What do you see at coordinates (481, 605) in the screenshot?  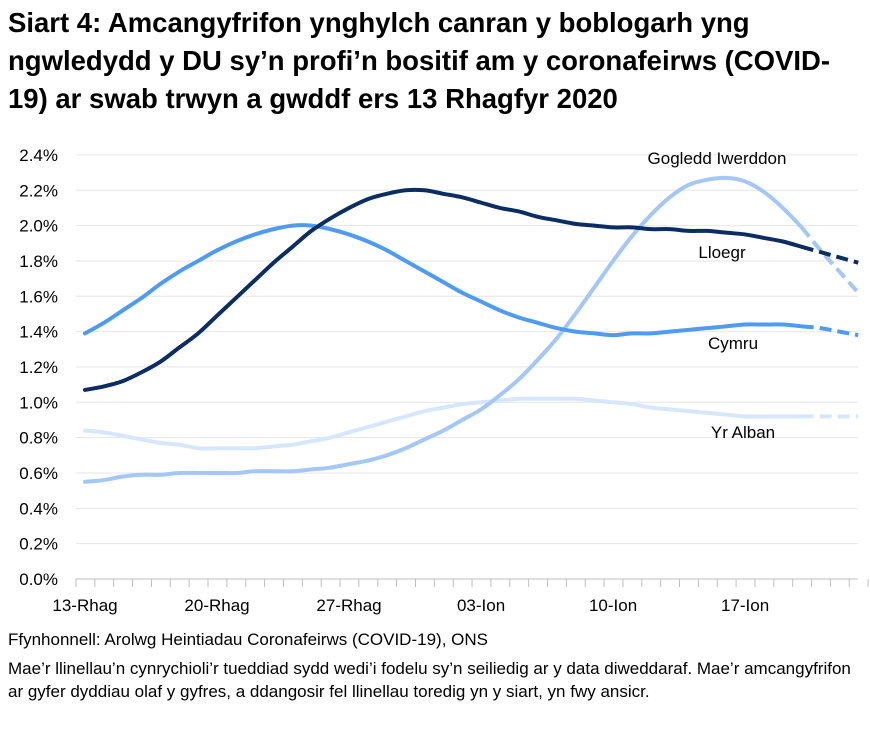 I see `x-tick-label: 03-Ion` at bounding box center [481, 605].